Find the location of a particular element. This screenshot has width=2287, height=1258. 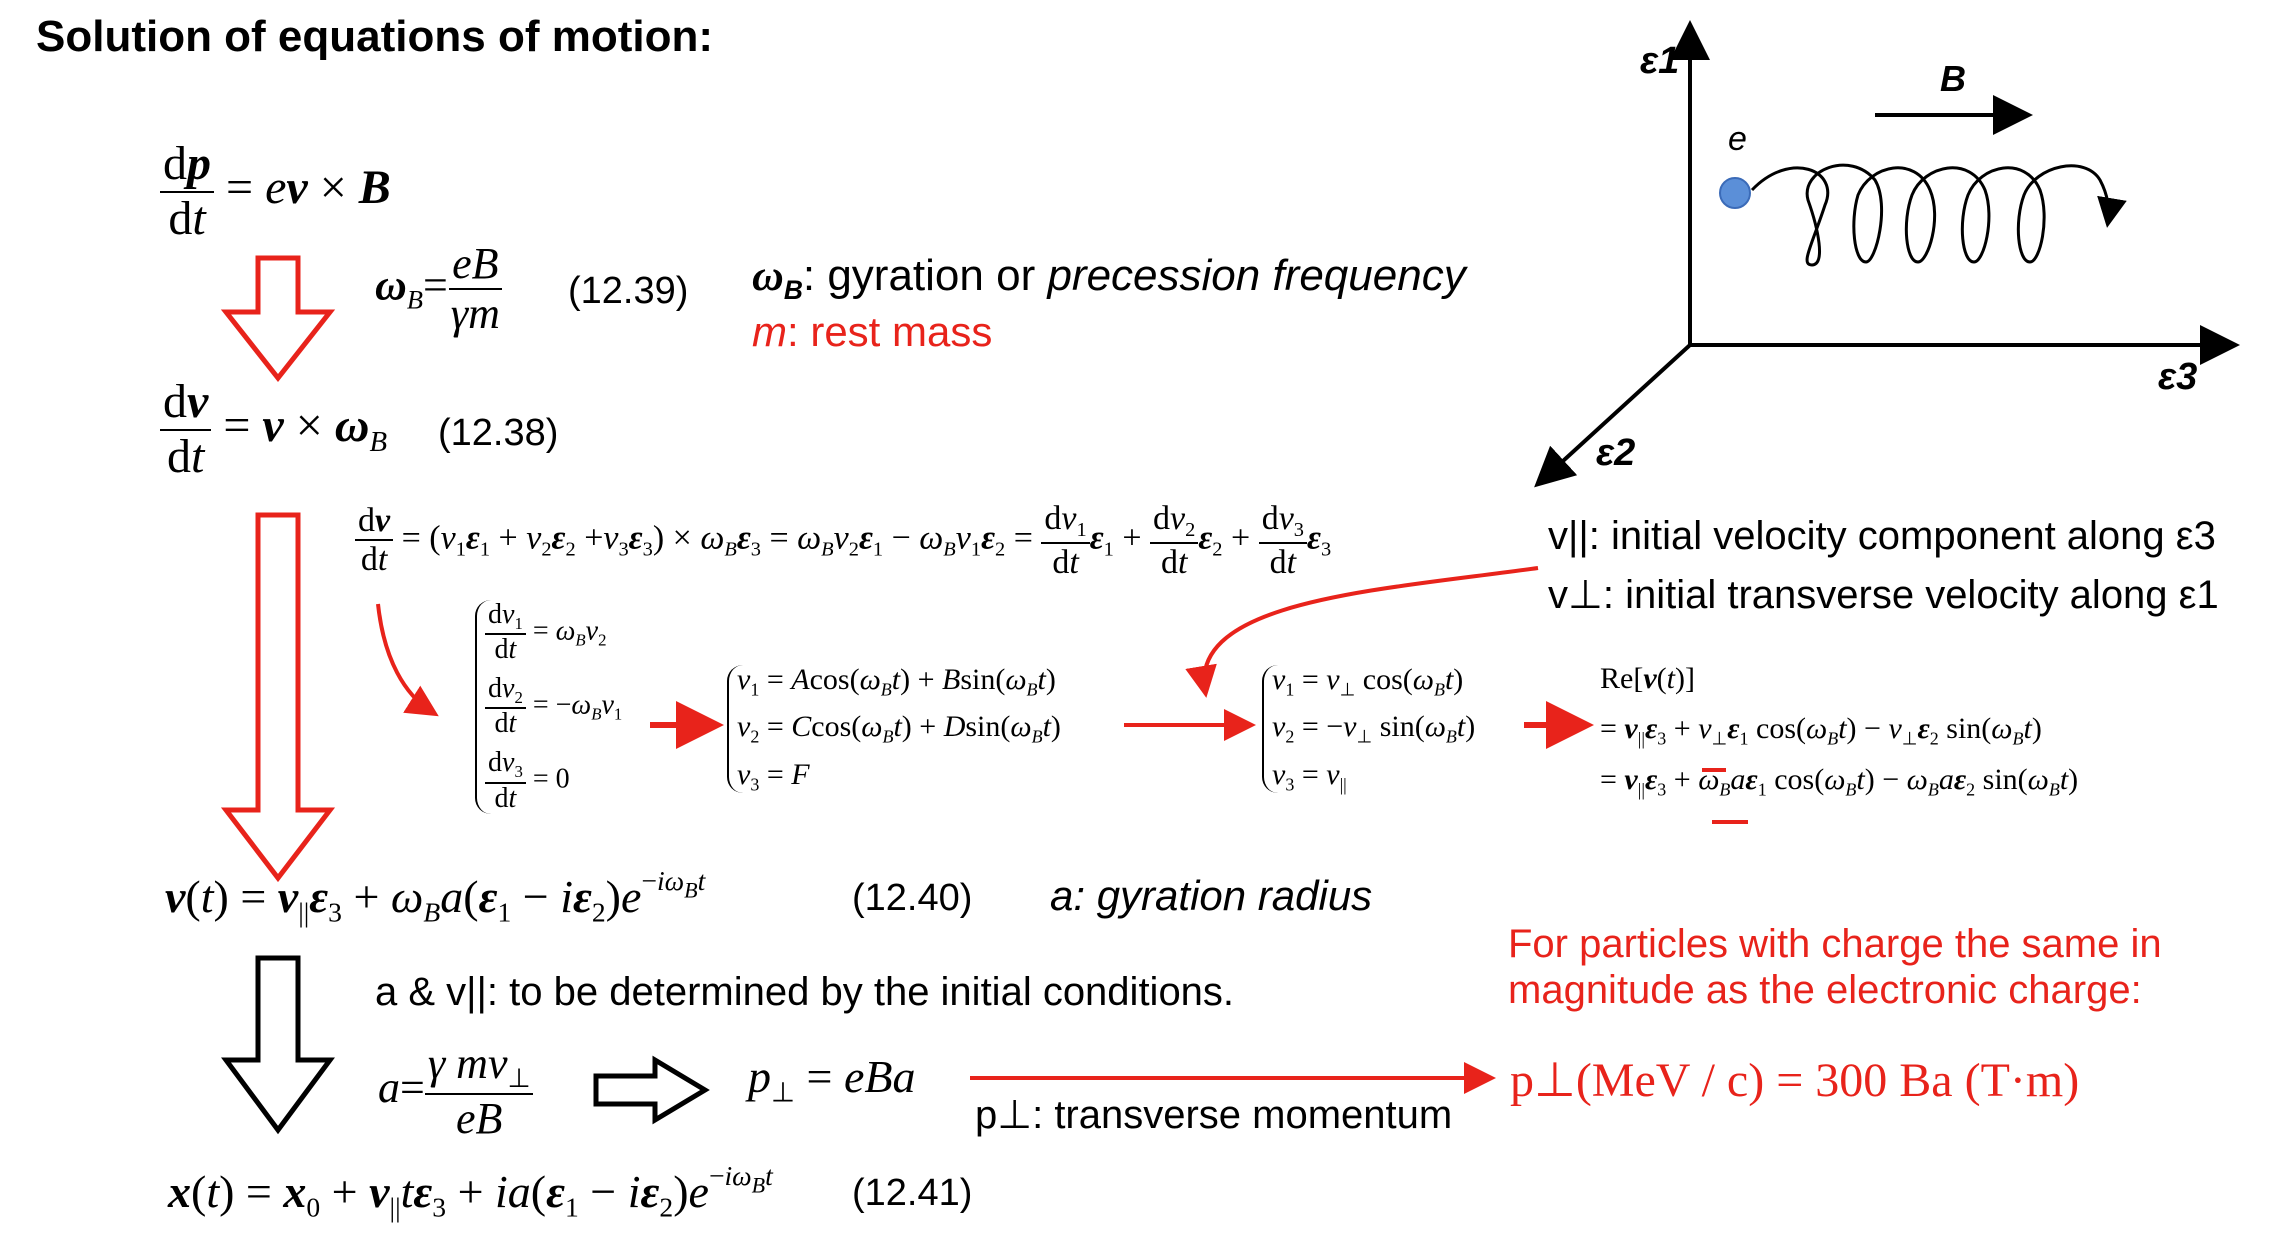

equation-momentum: dp dt = ev × B is located at coordinates (275, 191).